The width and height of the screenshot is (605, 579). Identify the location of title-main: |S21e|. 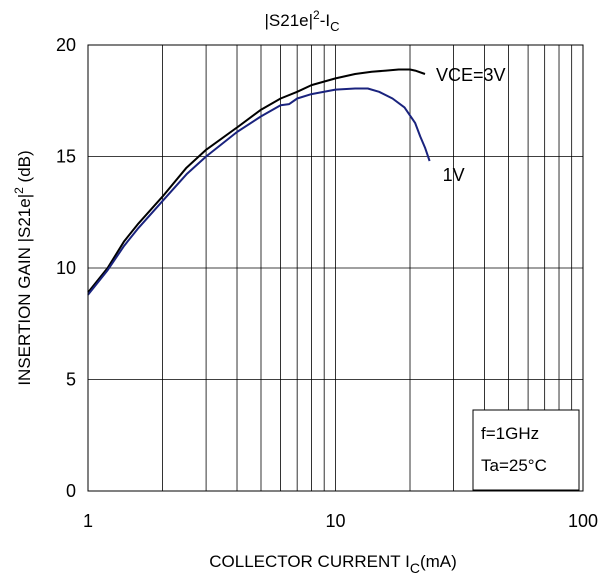
(288, 20).